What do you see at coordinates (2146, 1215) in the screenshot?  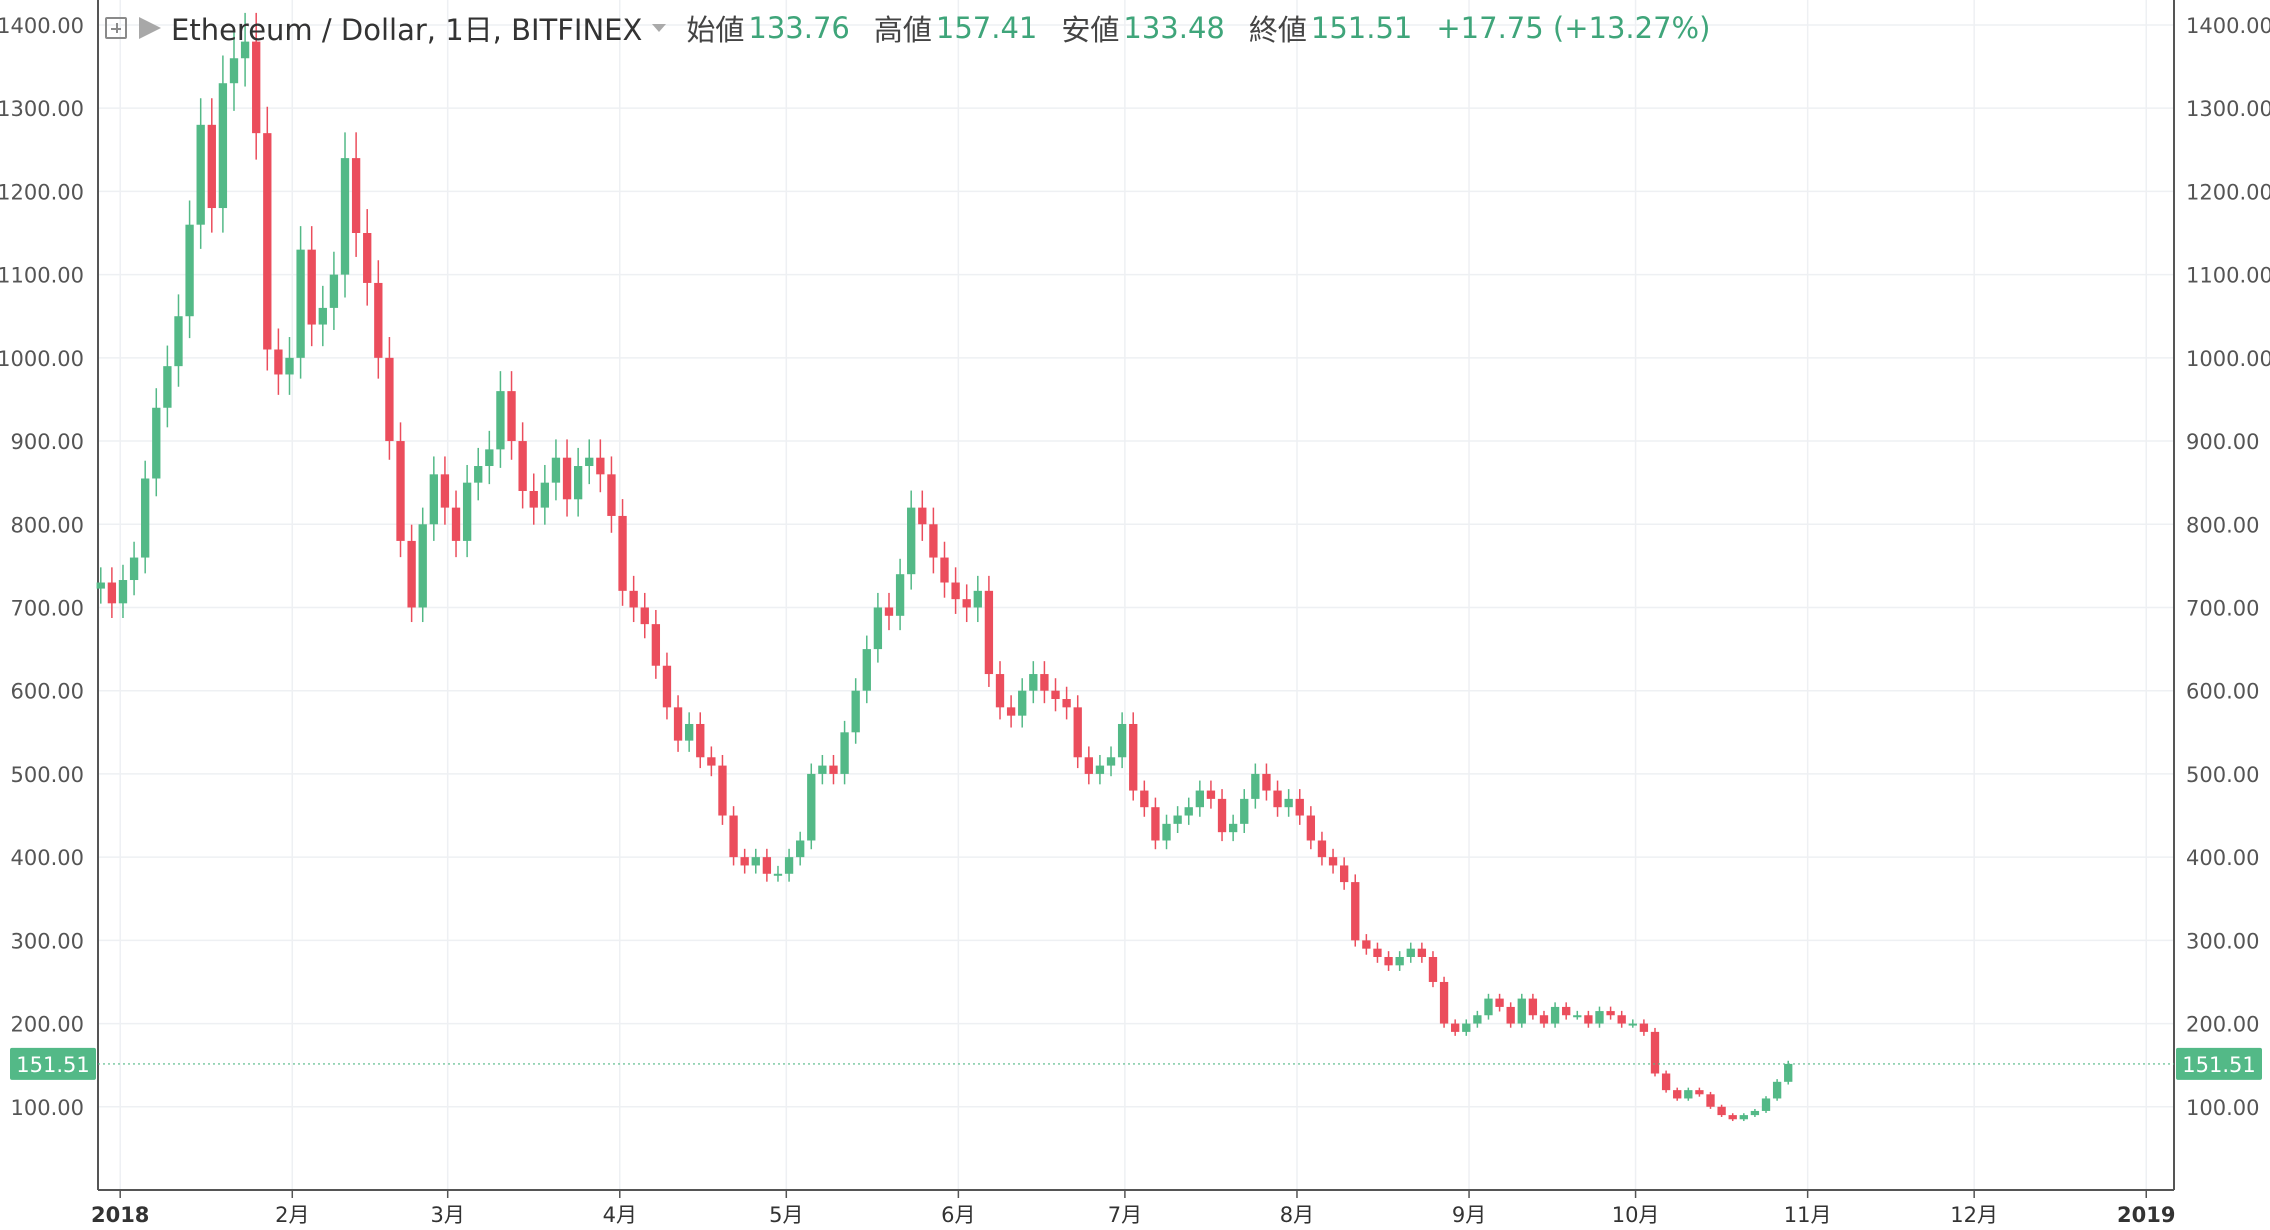 I see `x-tick-label: 2019` at bounding box center [2146, 1215].